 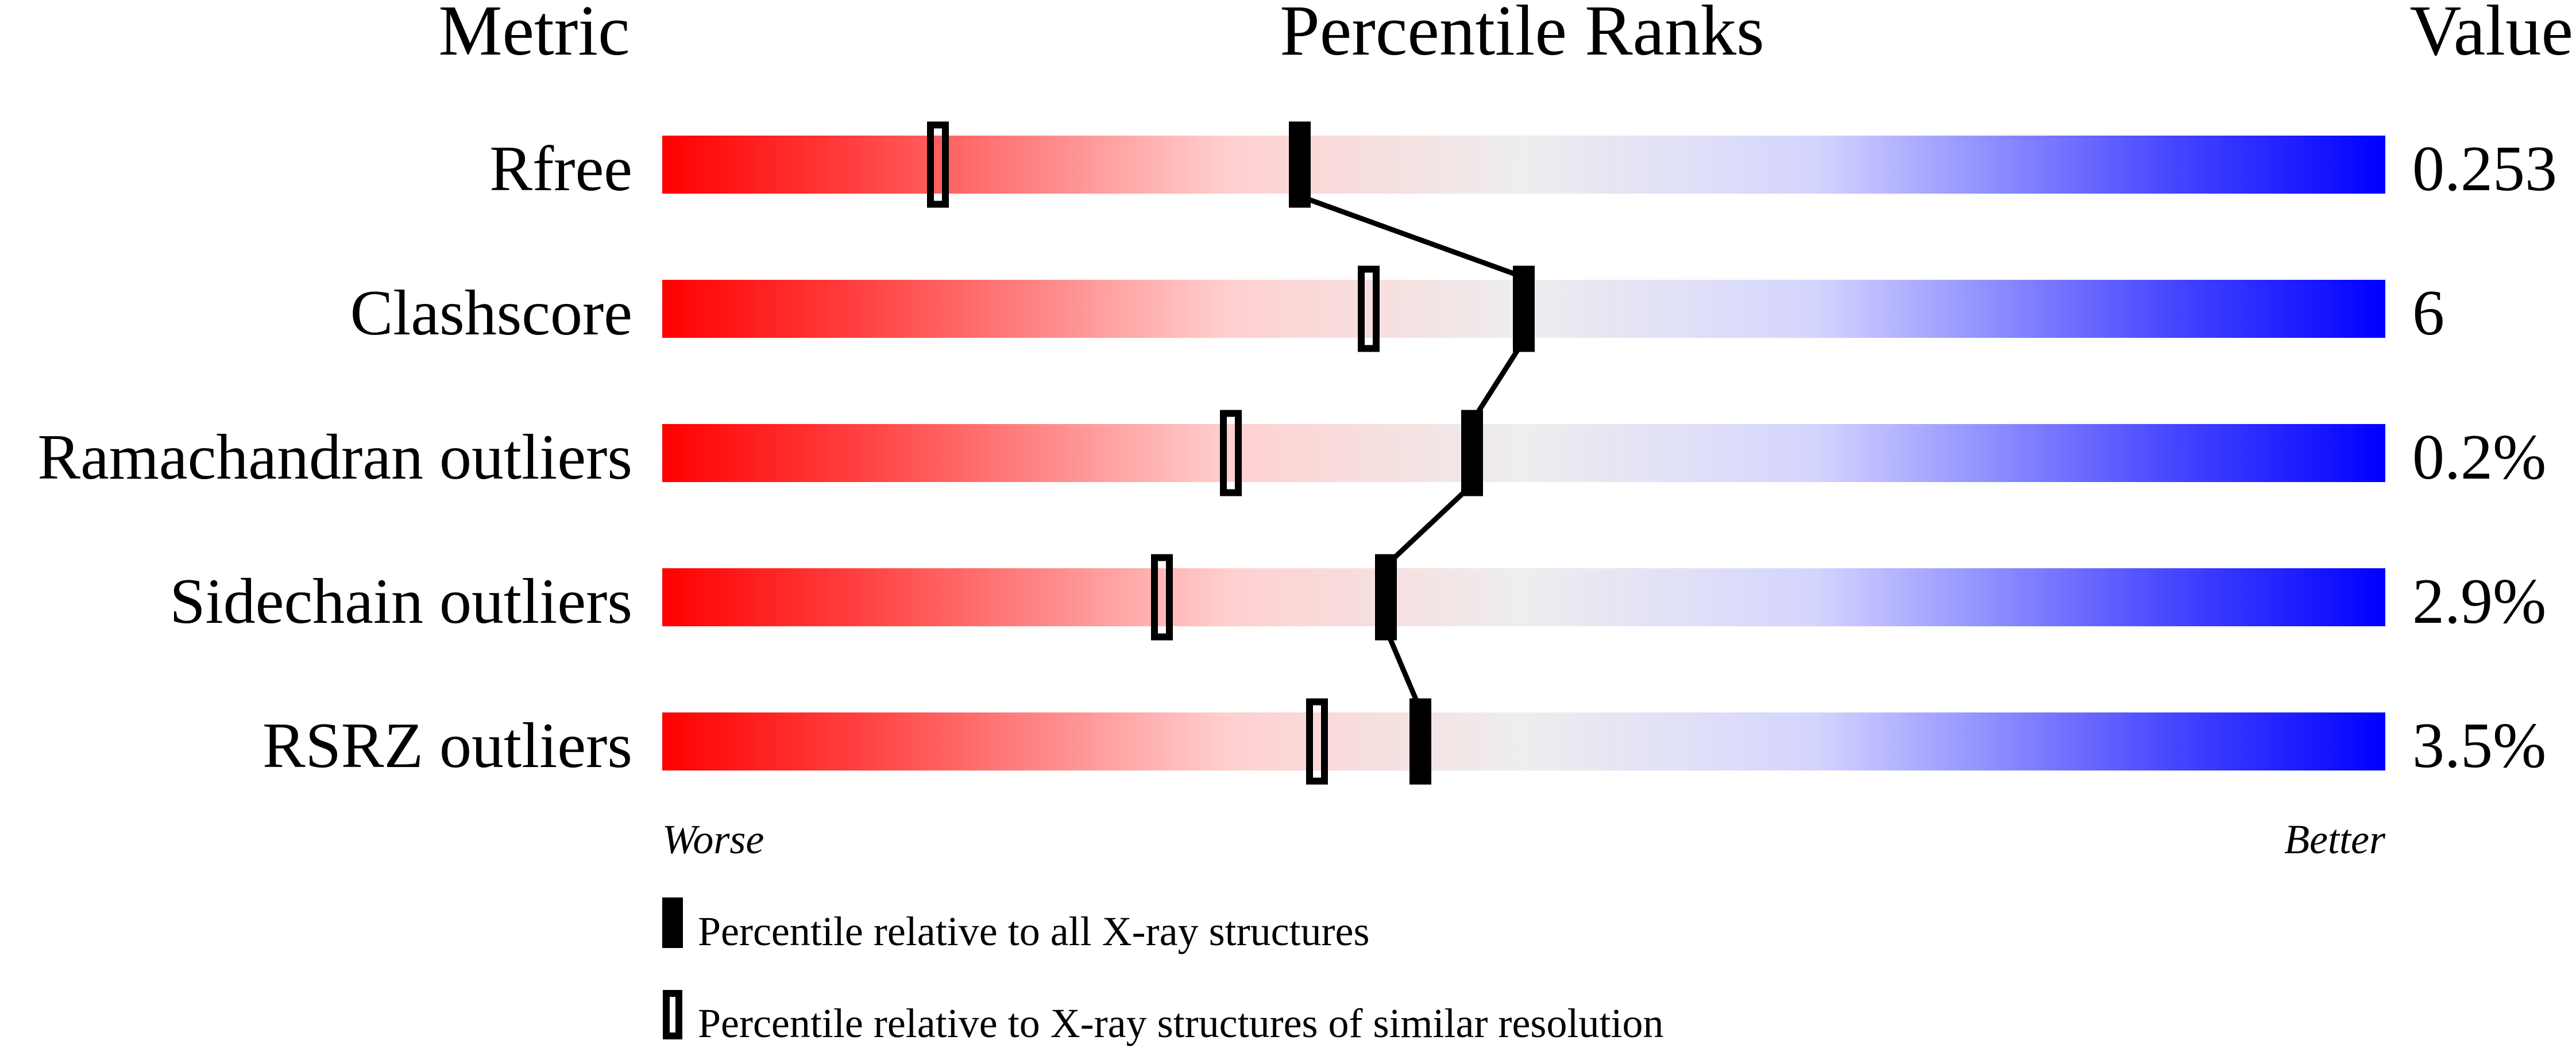 I want to click on metric-label: Rfree, so click(x=560, y=169).